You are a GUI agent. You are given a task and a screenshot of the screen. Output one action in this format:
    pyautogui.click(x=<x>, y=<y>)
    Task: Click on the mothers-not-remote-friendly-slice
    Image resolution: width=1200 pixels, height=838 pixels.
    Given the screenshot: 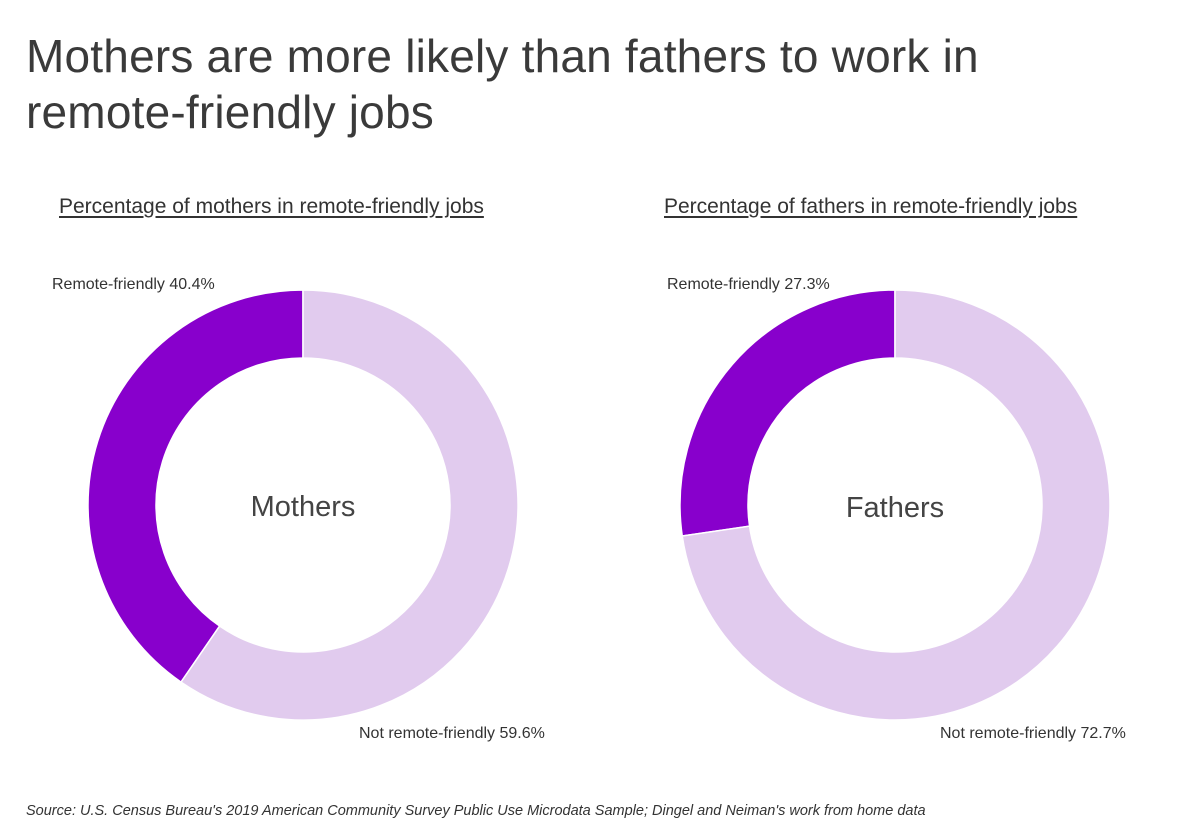 What is the action you would take?
    pyautogui.click(x=349, y=505)
    